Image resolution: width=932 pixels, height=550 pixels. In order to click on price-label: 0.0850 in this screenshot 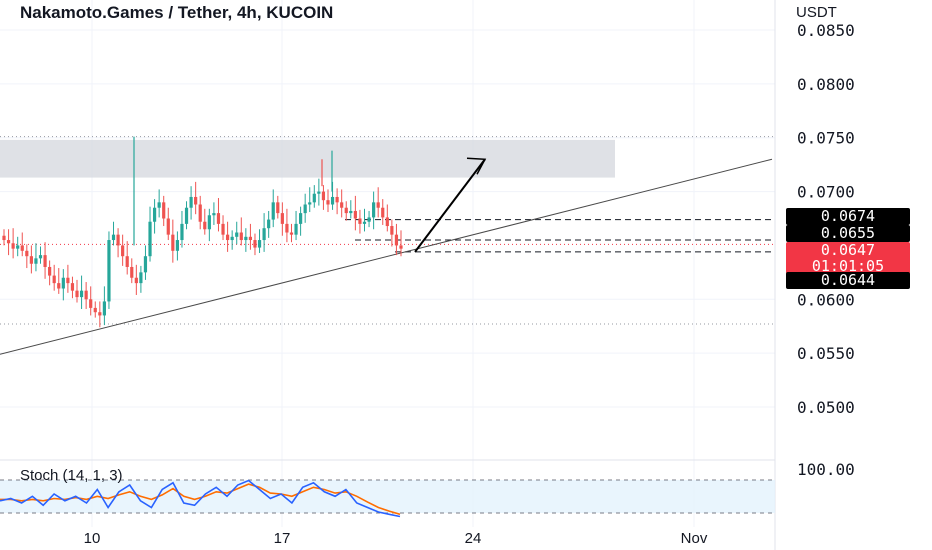, I will do `click(826, 30)`.